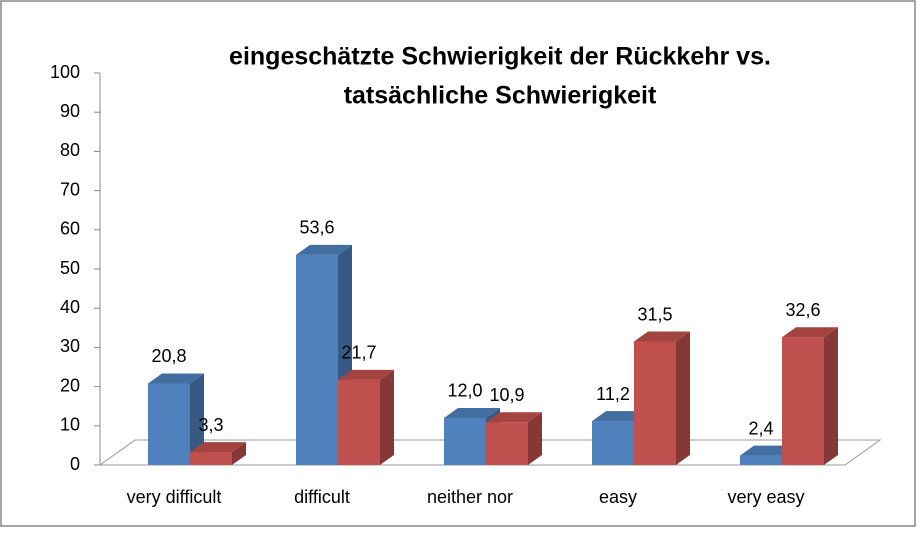  I want to click on data-label: 32,6, so click(802, 310).